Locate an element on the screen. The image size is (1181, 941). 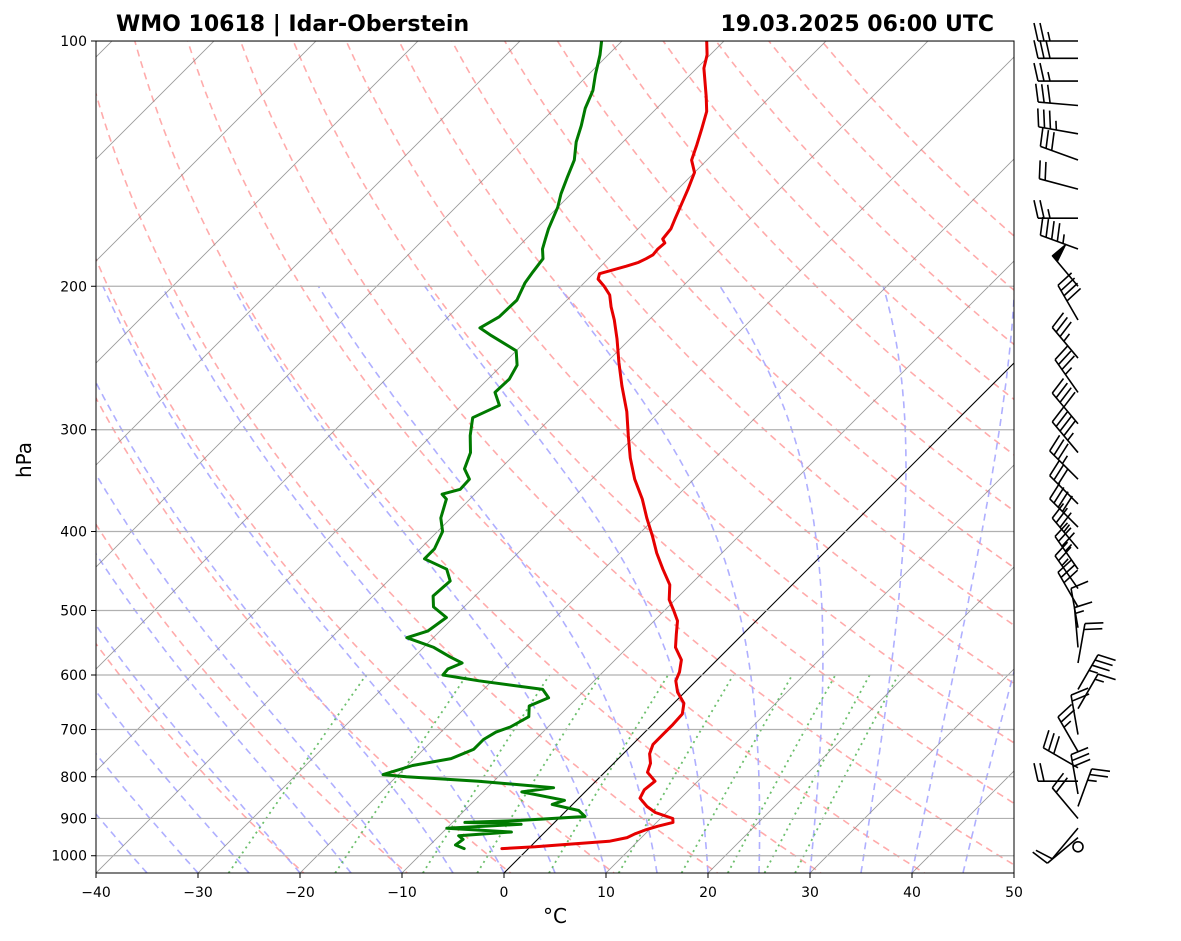
y-tick-label: 700 is located at coordinates (73, 731).